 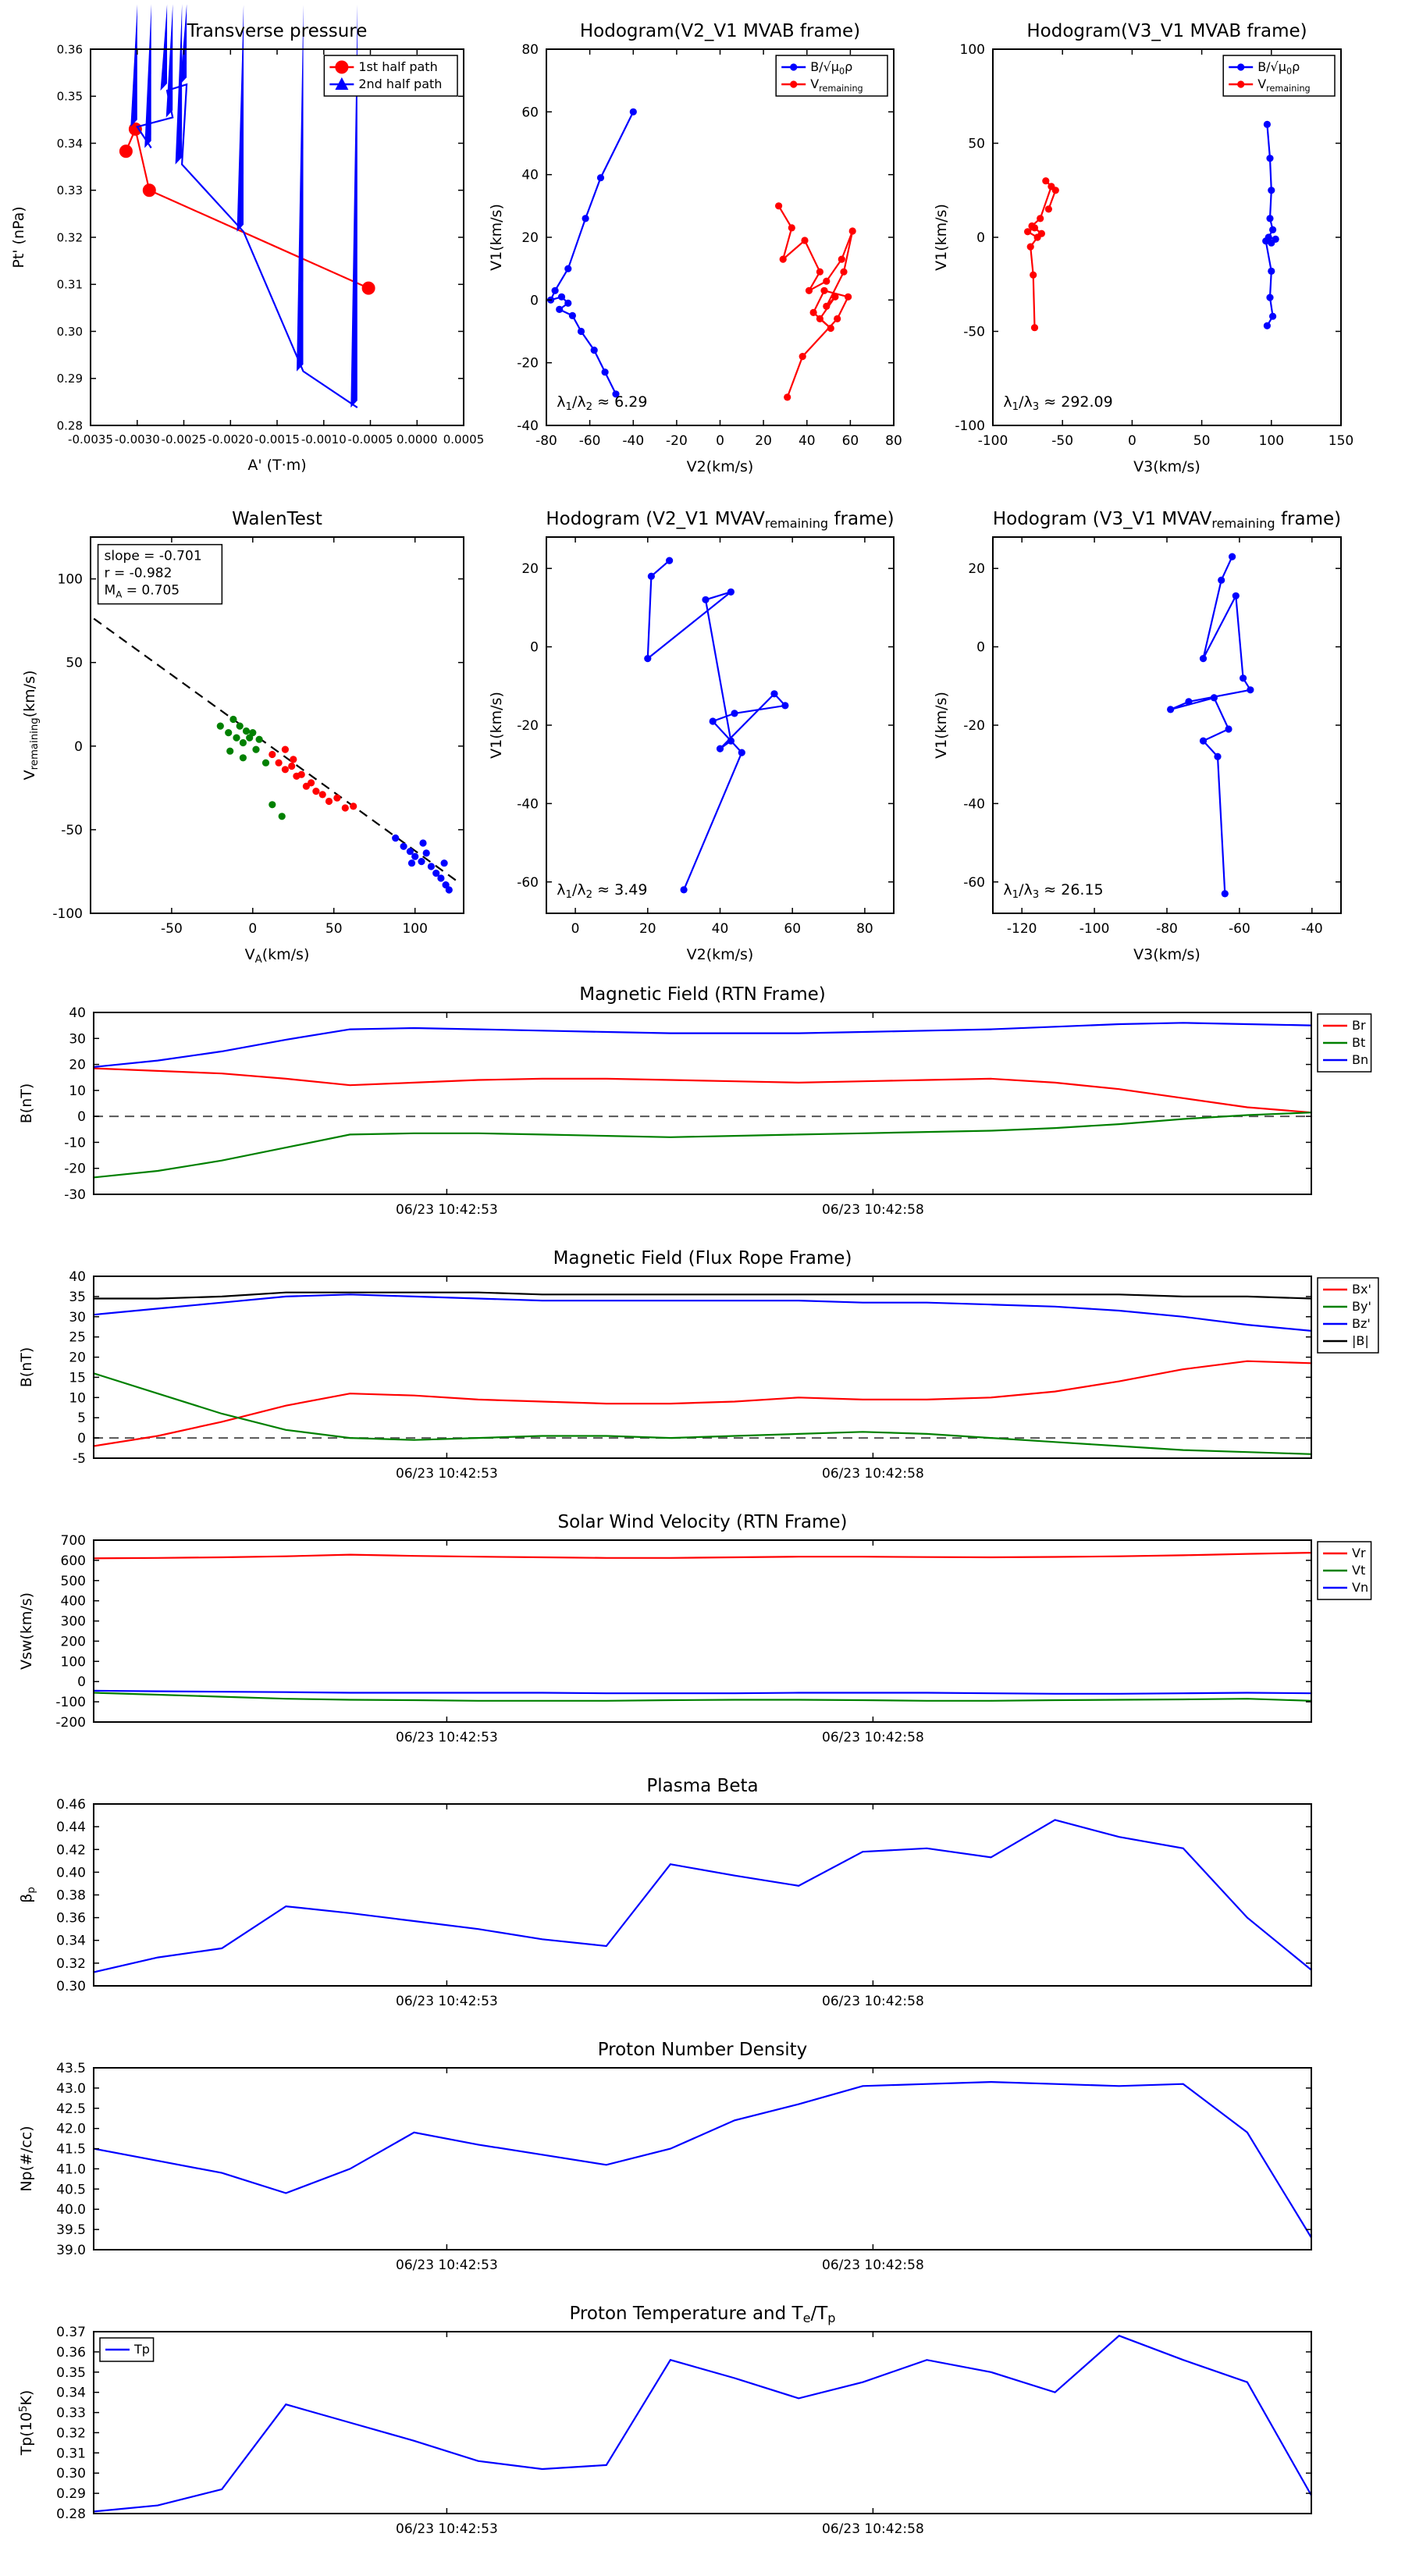 I want to click on svg-text: -0.0015, so click(x=277, y=439).